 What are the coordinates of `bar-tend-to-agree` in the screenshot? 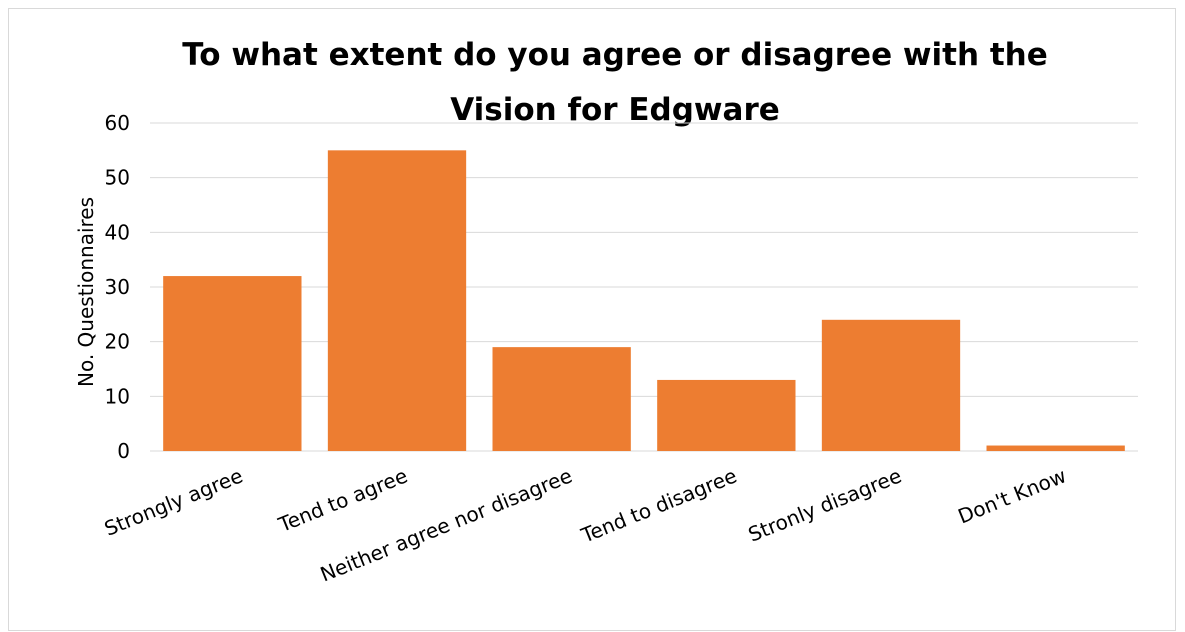 It's located at (397, 301).